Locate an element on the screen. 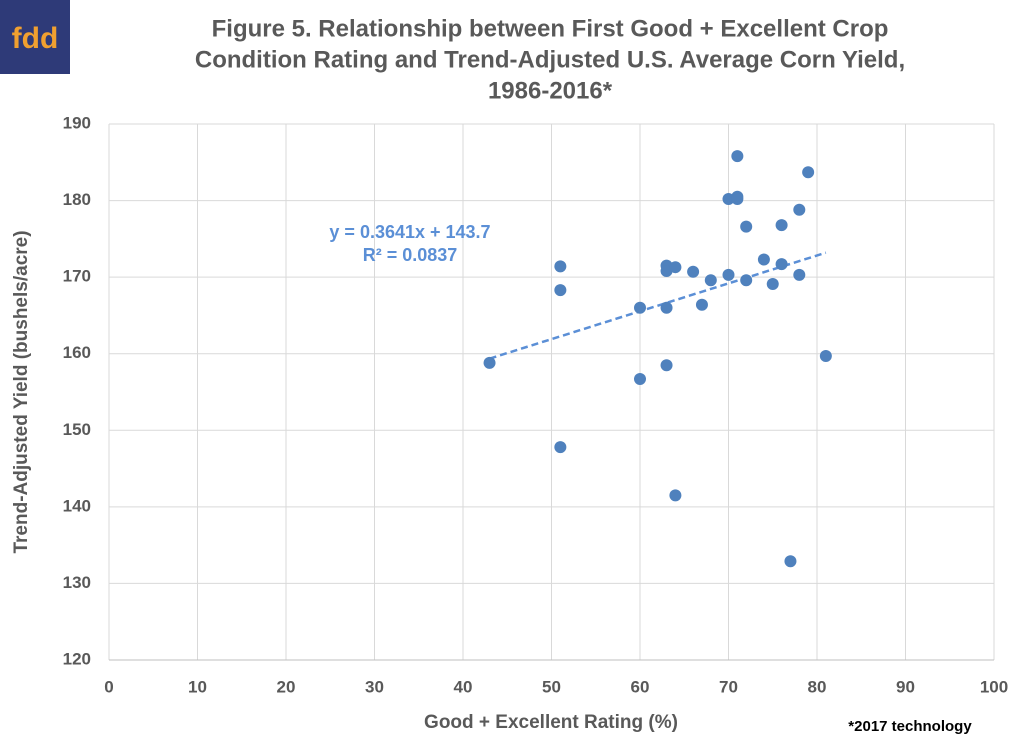 The image size is (1020, 742). y-tick-label: 180 is located at coordinates (77, 199).